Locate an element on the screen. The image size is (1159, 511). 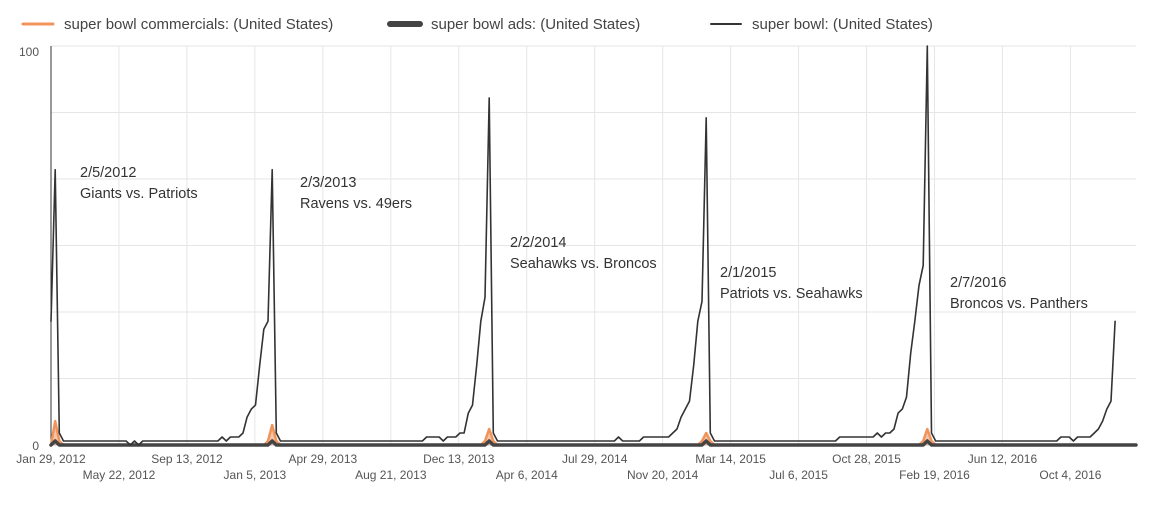
x-tick-label: Nov 20, 2014 is located at coordinates (663, 475).